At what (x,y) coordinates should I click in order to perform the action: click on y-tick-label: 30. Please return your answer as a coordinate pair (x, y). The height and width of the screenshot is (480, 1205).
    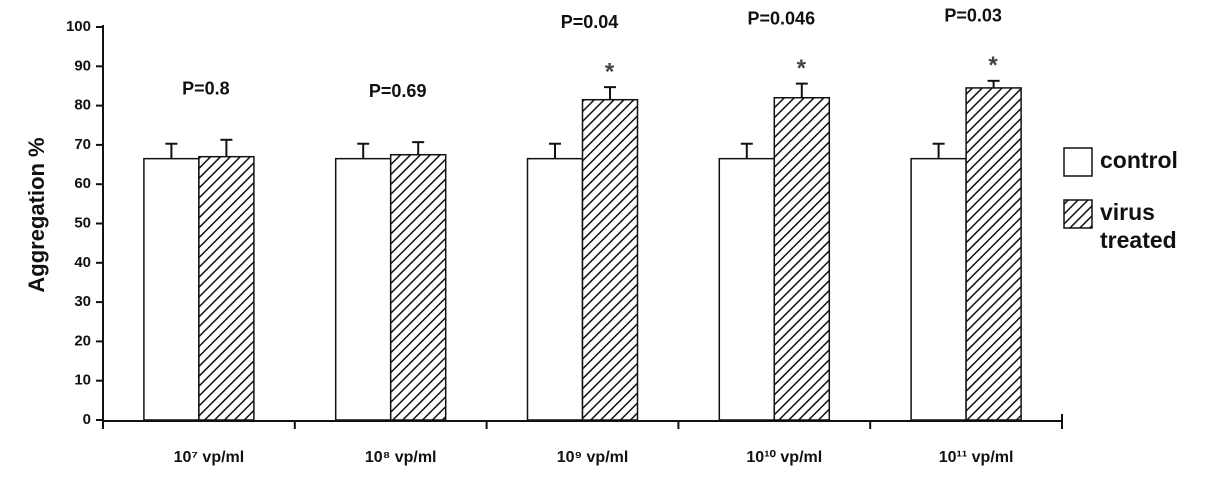
    Looking at the image, I should click on (82, 301).